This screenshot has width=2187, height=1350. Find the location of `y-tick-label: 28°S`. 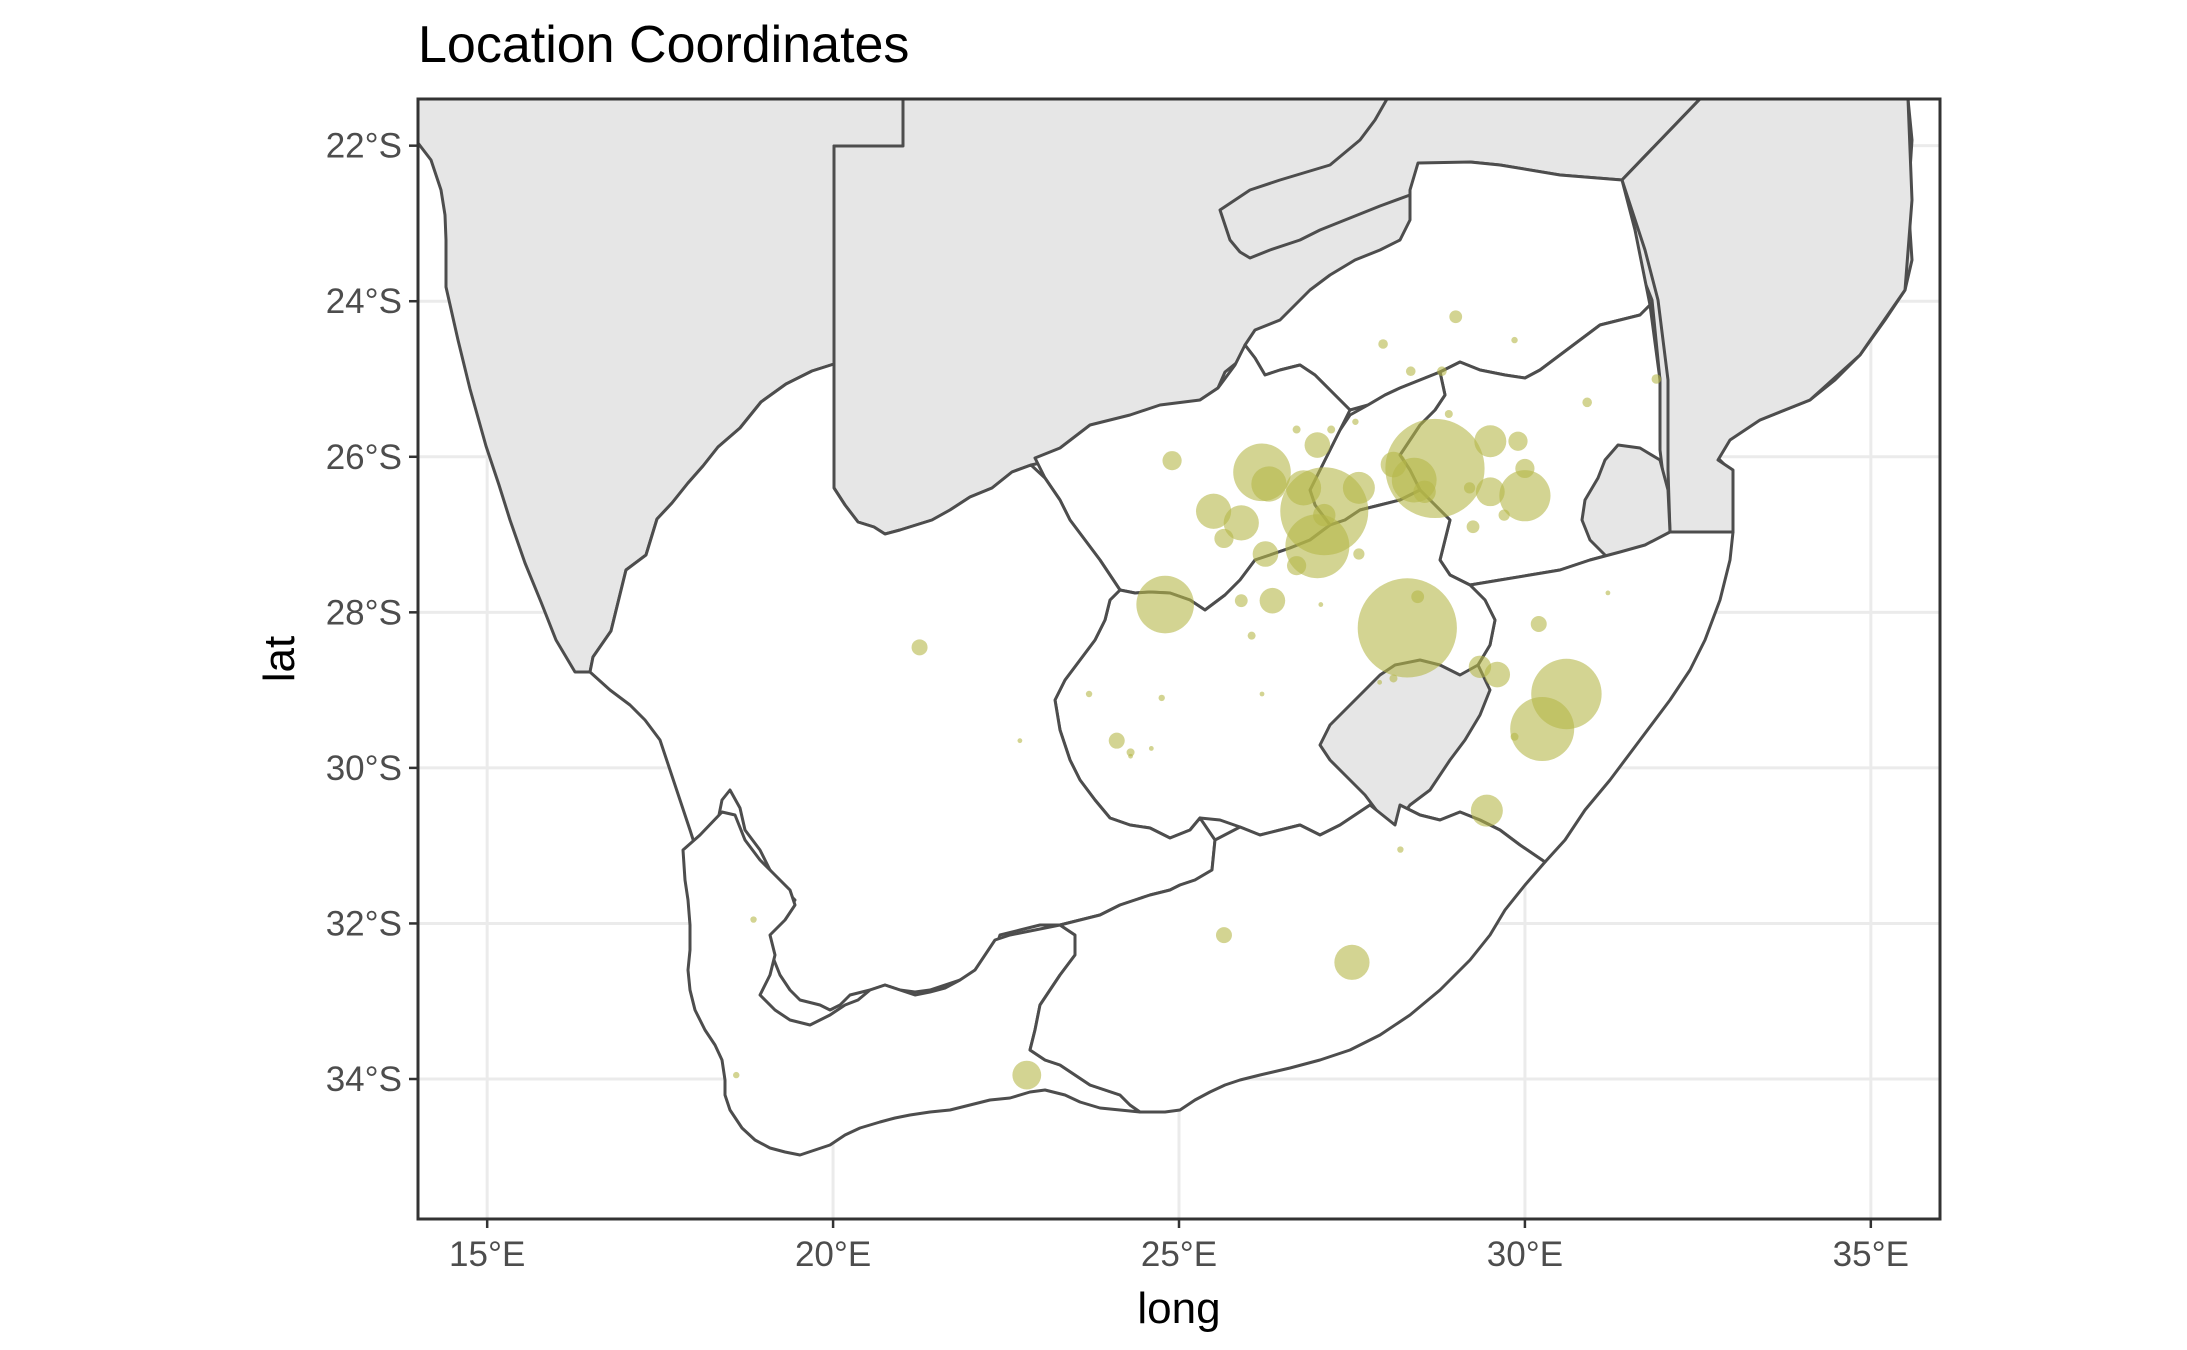

y-tick-label: 28°S is located at coordinates (364, 612).